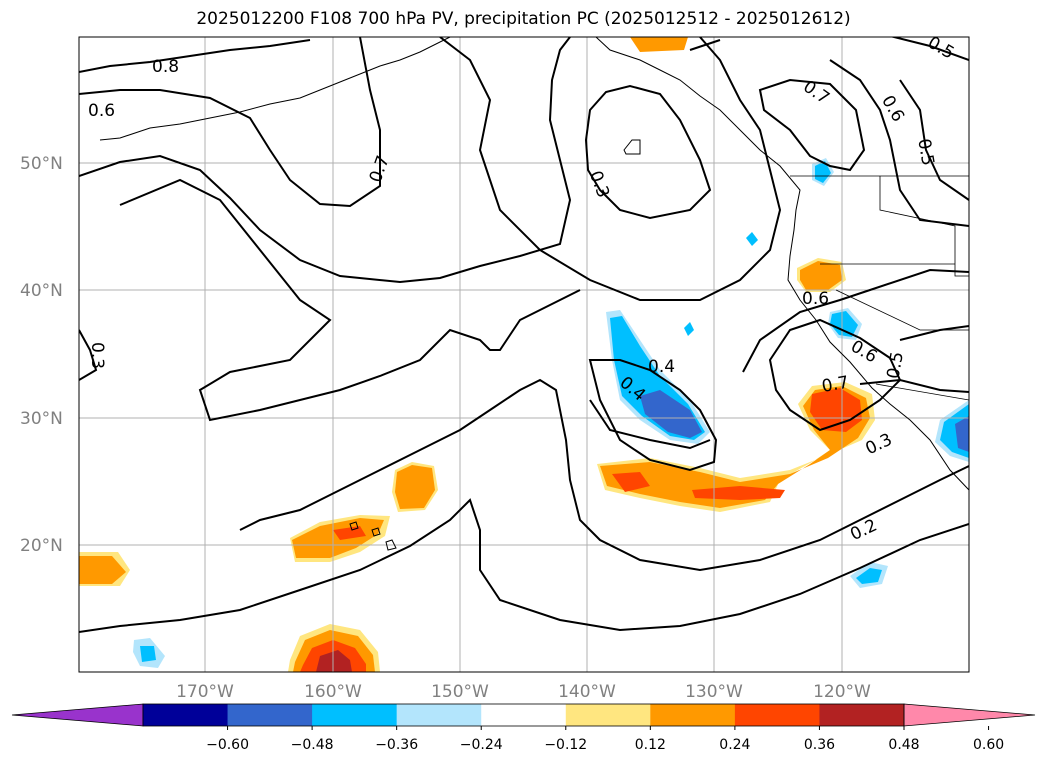  What do you see at coordinates (969, 715) in the screenshot?
I see `colorbar-extend-high` at bounding box center [969, 715].